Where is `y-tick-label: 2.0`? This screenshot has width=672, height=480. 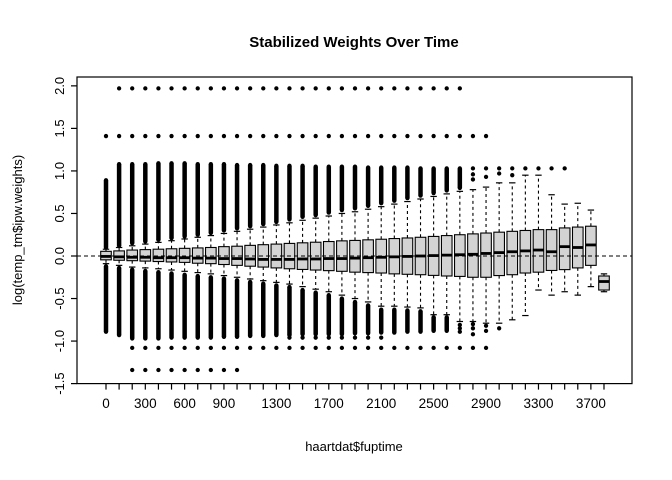
y-tick-label: 2.0 is located at coordinates (59, 86).